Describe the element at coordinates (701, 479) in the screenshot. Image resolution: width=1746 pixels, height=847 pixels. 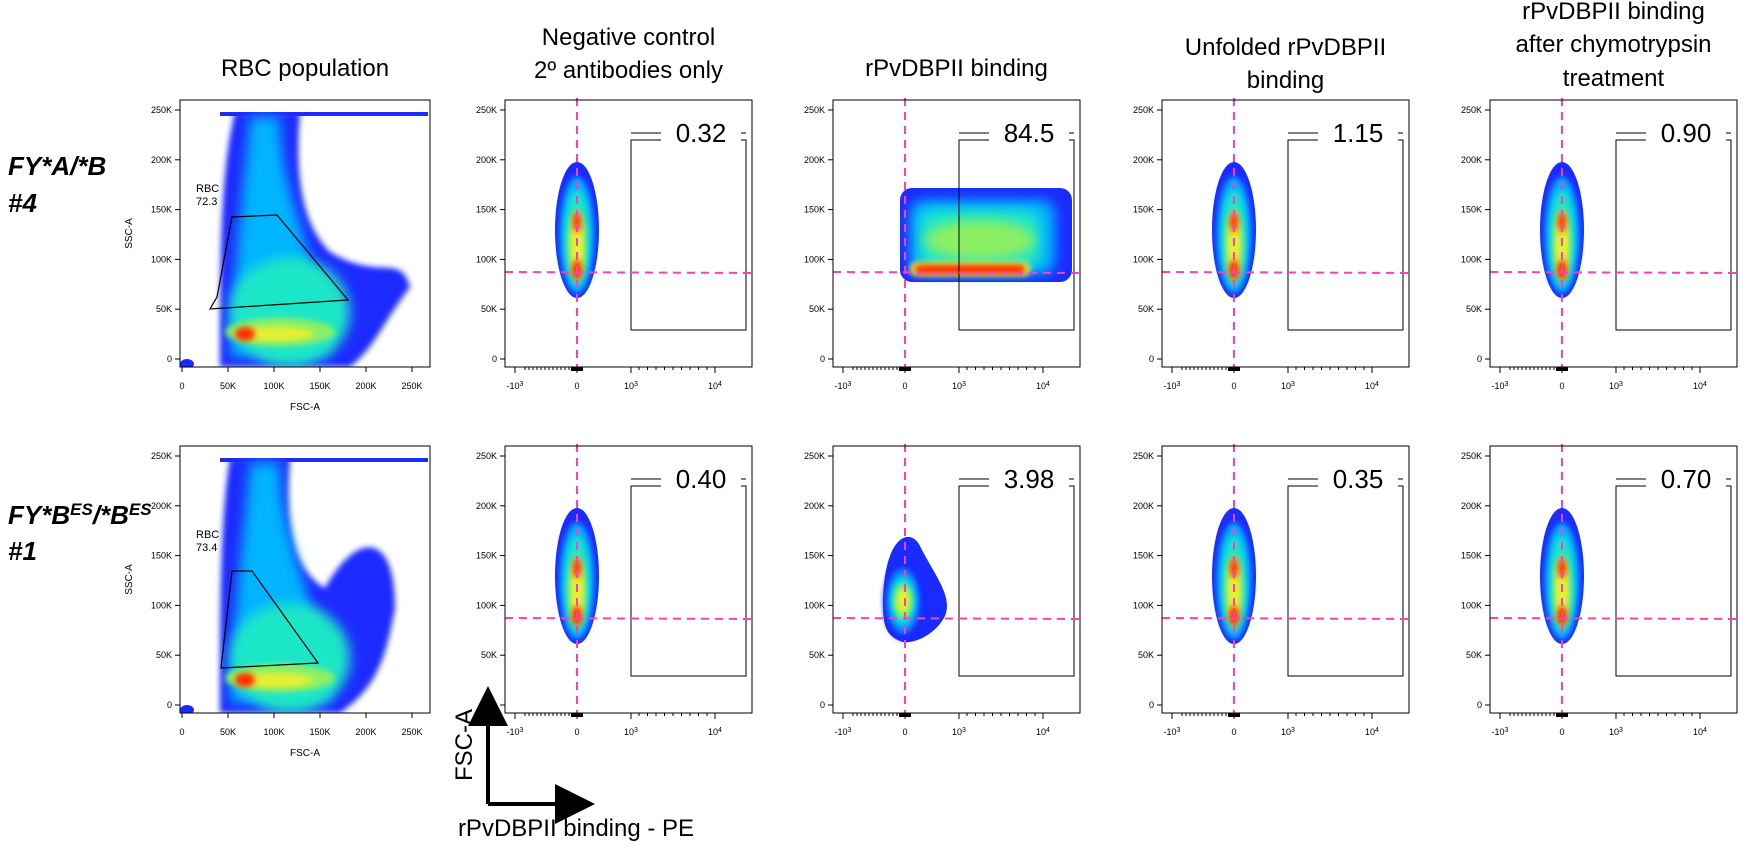
I see `gate-percent: 0.40` at that location.